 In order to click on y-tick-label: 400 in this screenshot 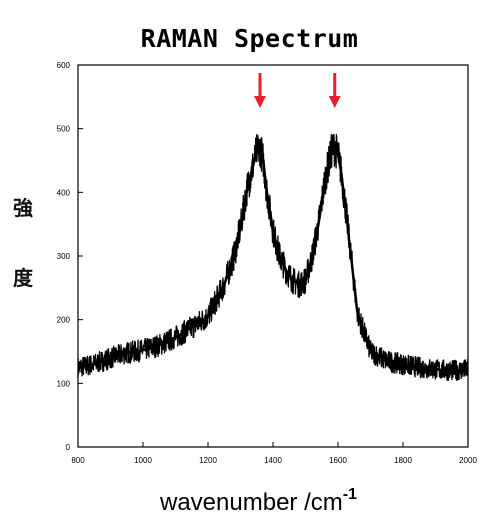, I will do `click(64, 192)`.